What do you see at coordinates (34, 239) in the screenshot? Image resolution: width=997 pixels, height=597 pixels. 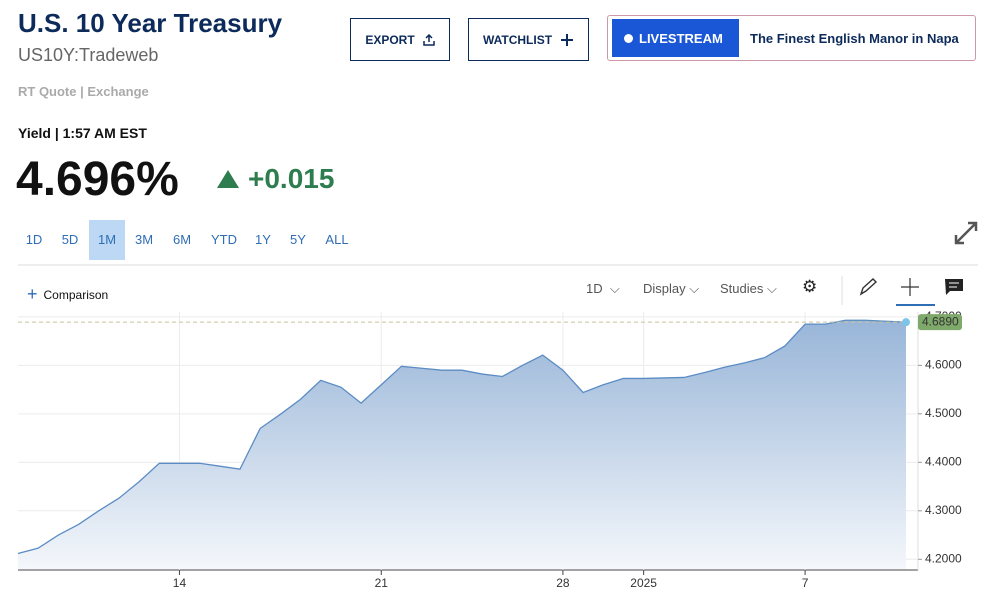 I see `range-tab: 1D` at bounding box center [34, 239].